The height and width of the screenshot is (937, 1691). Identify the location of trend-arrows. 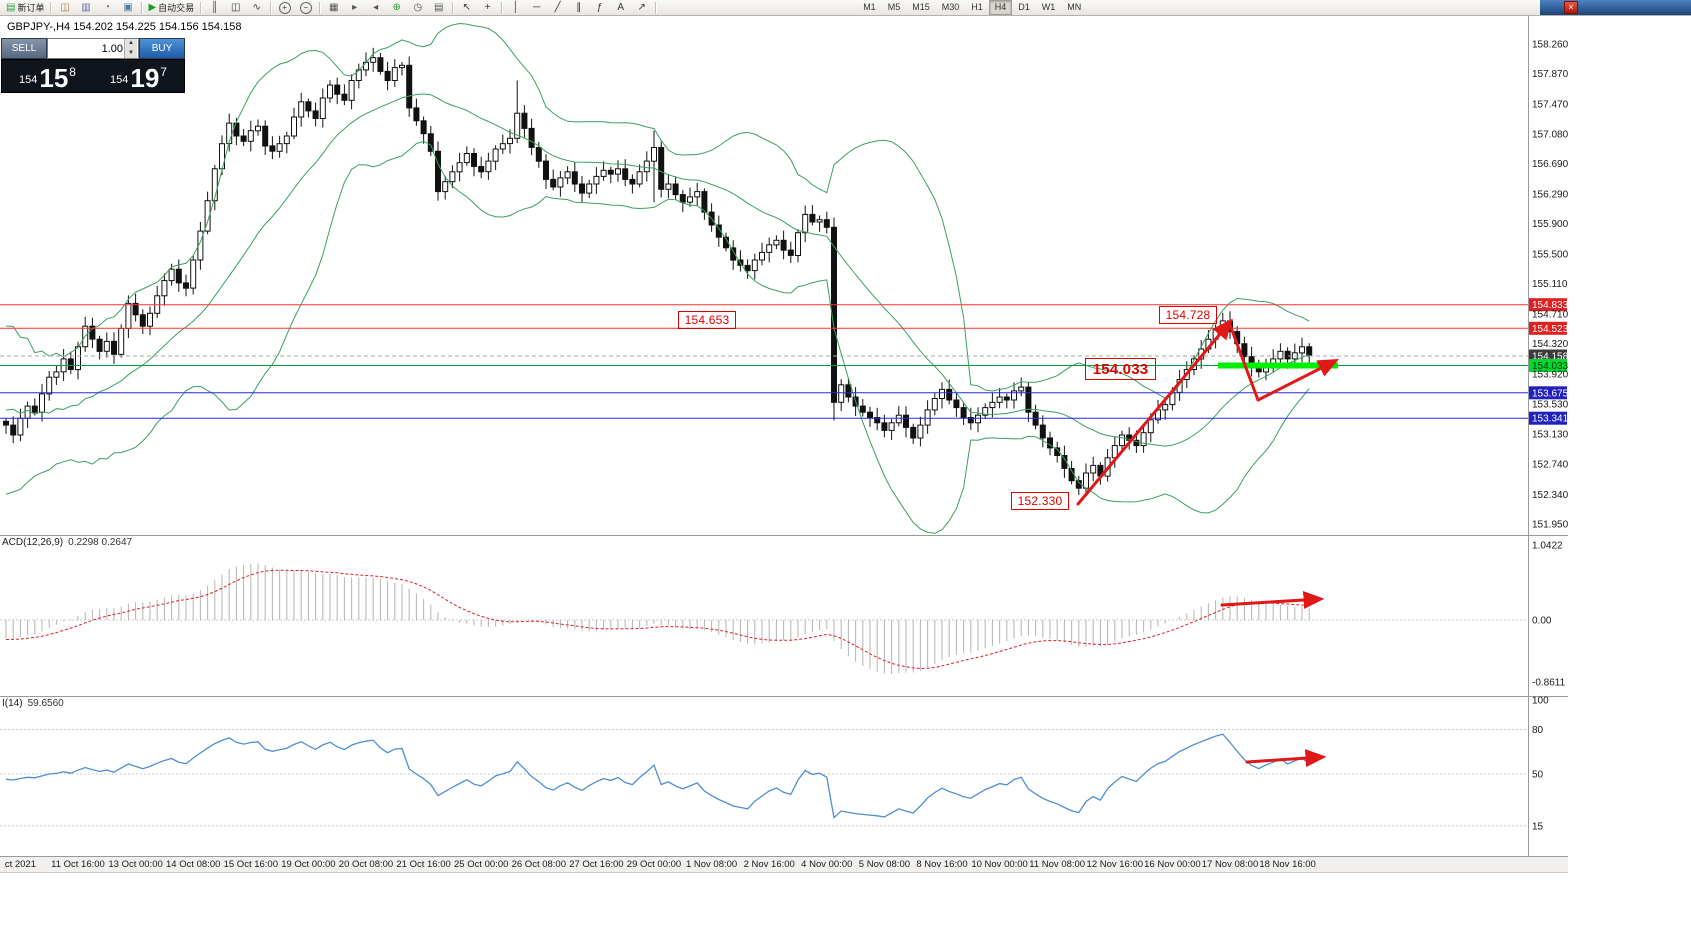
(1208, 543).